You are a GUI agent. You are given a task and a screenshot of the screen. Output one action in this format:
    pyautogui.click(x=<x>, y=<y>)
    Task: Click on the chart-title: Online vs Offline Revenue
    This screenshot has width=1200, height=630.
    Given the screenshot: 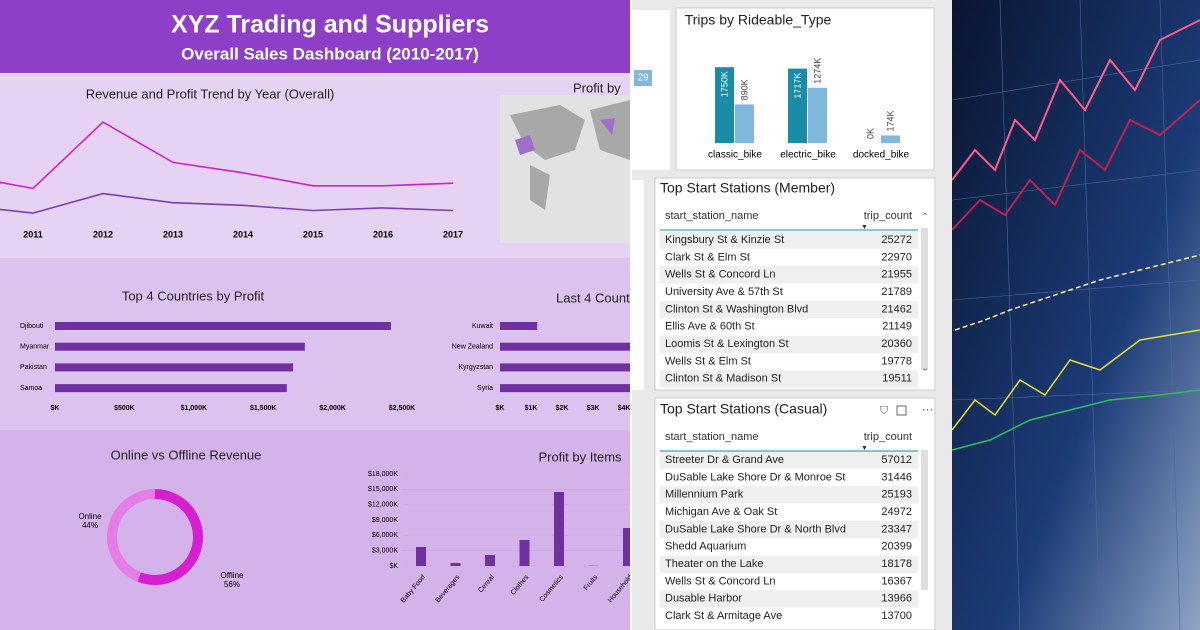 What is the action you would take?
    pyautogui.click(x=186, y=454)
    